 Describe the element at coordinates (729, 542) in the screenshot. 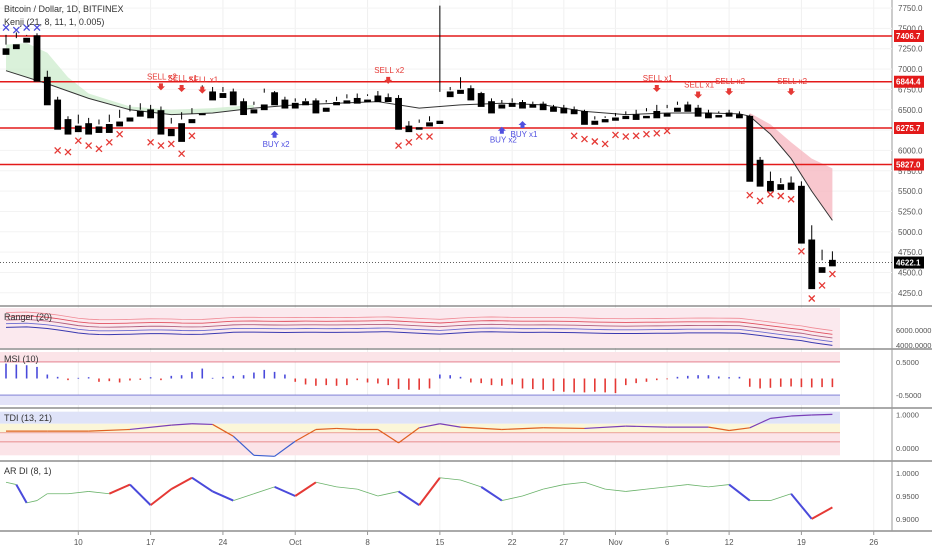

I see `x-tick-label: 12` at that location.